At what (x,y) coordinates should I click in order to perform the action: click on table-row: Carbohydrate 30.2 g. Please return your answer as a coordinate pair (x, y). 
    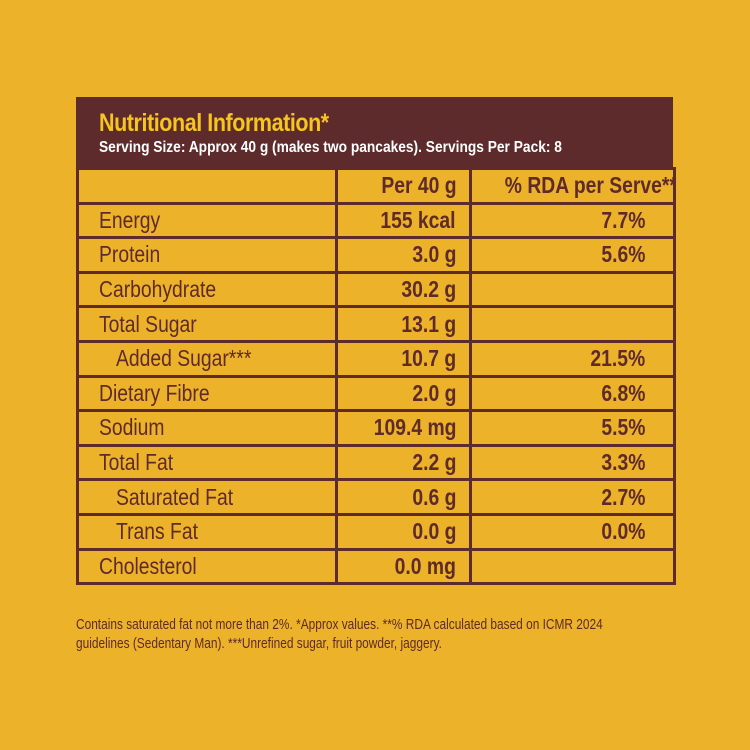
    Looking at the image, I should click on (376, 289).